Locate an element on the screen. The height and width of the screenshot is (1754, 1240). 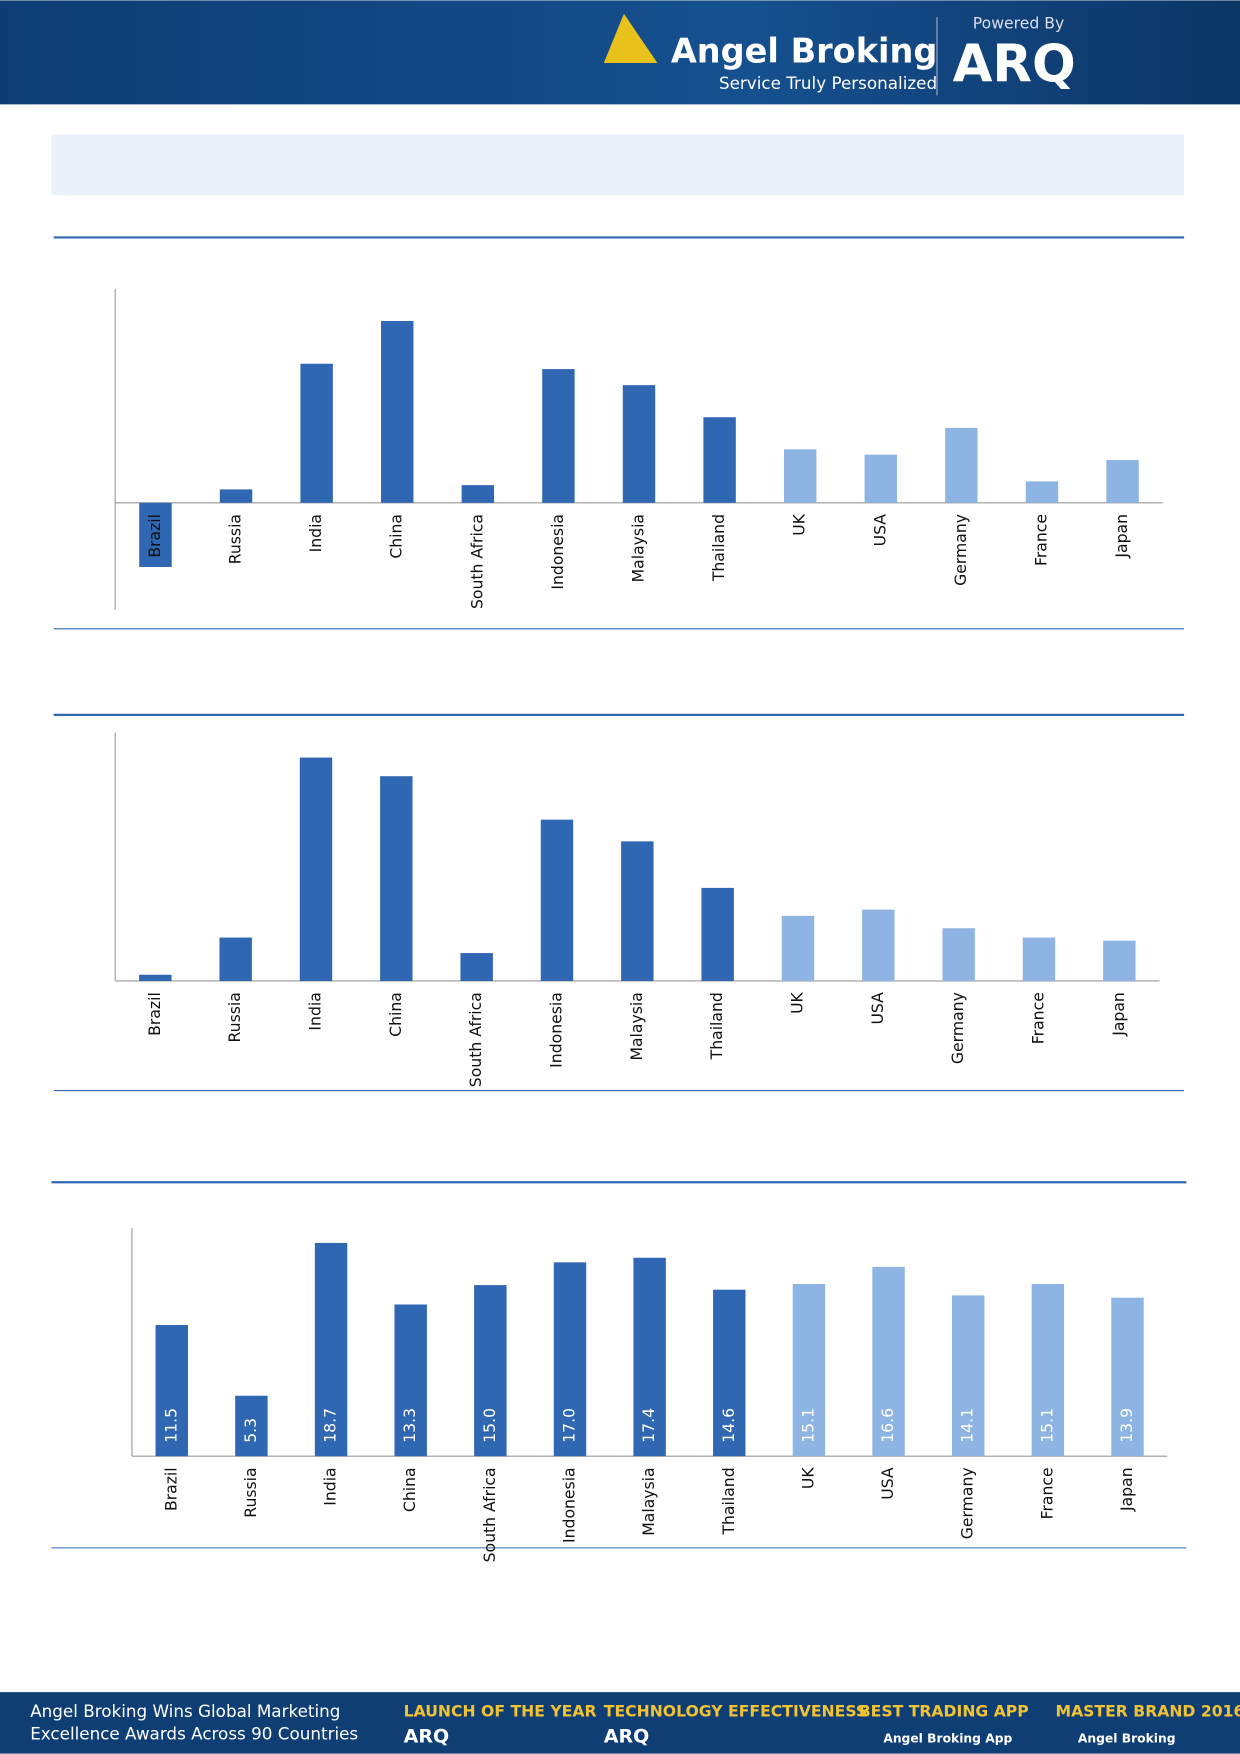
powered: Powered By is located at coordinates (1018, 22).